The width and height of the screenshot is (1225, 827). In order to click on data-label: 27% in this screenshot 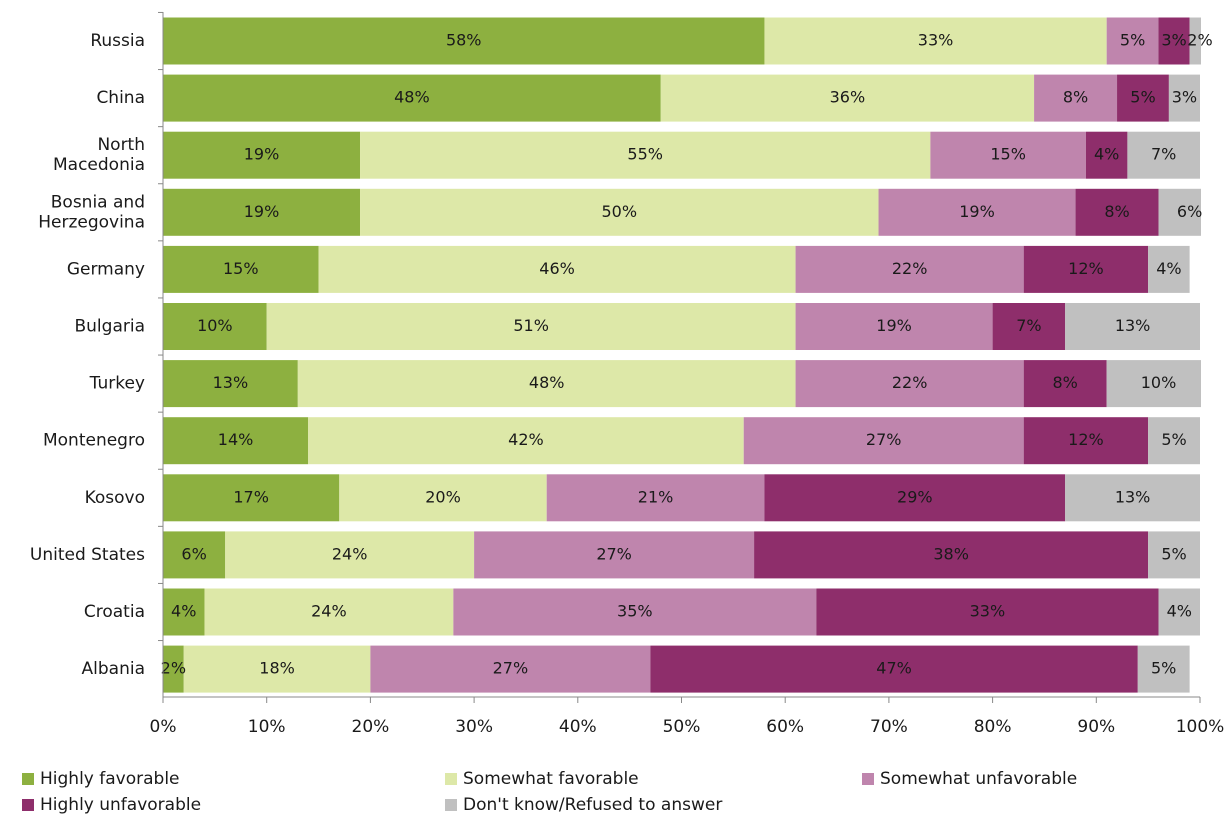, I will do `click(614, 553)`.